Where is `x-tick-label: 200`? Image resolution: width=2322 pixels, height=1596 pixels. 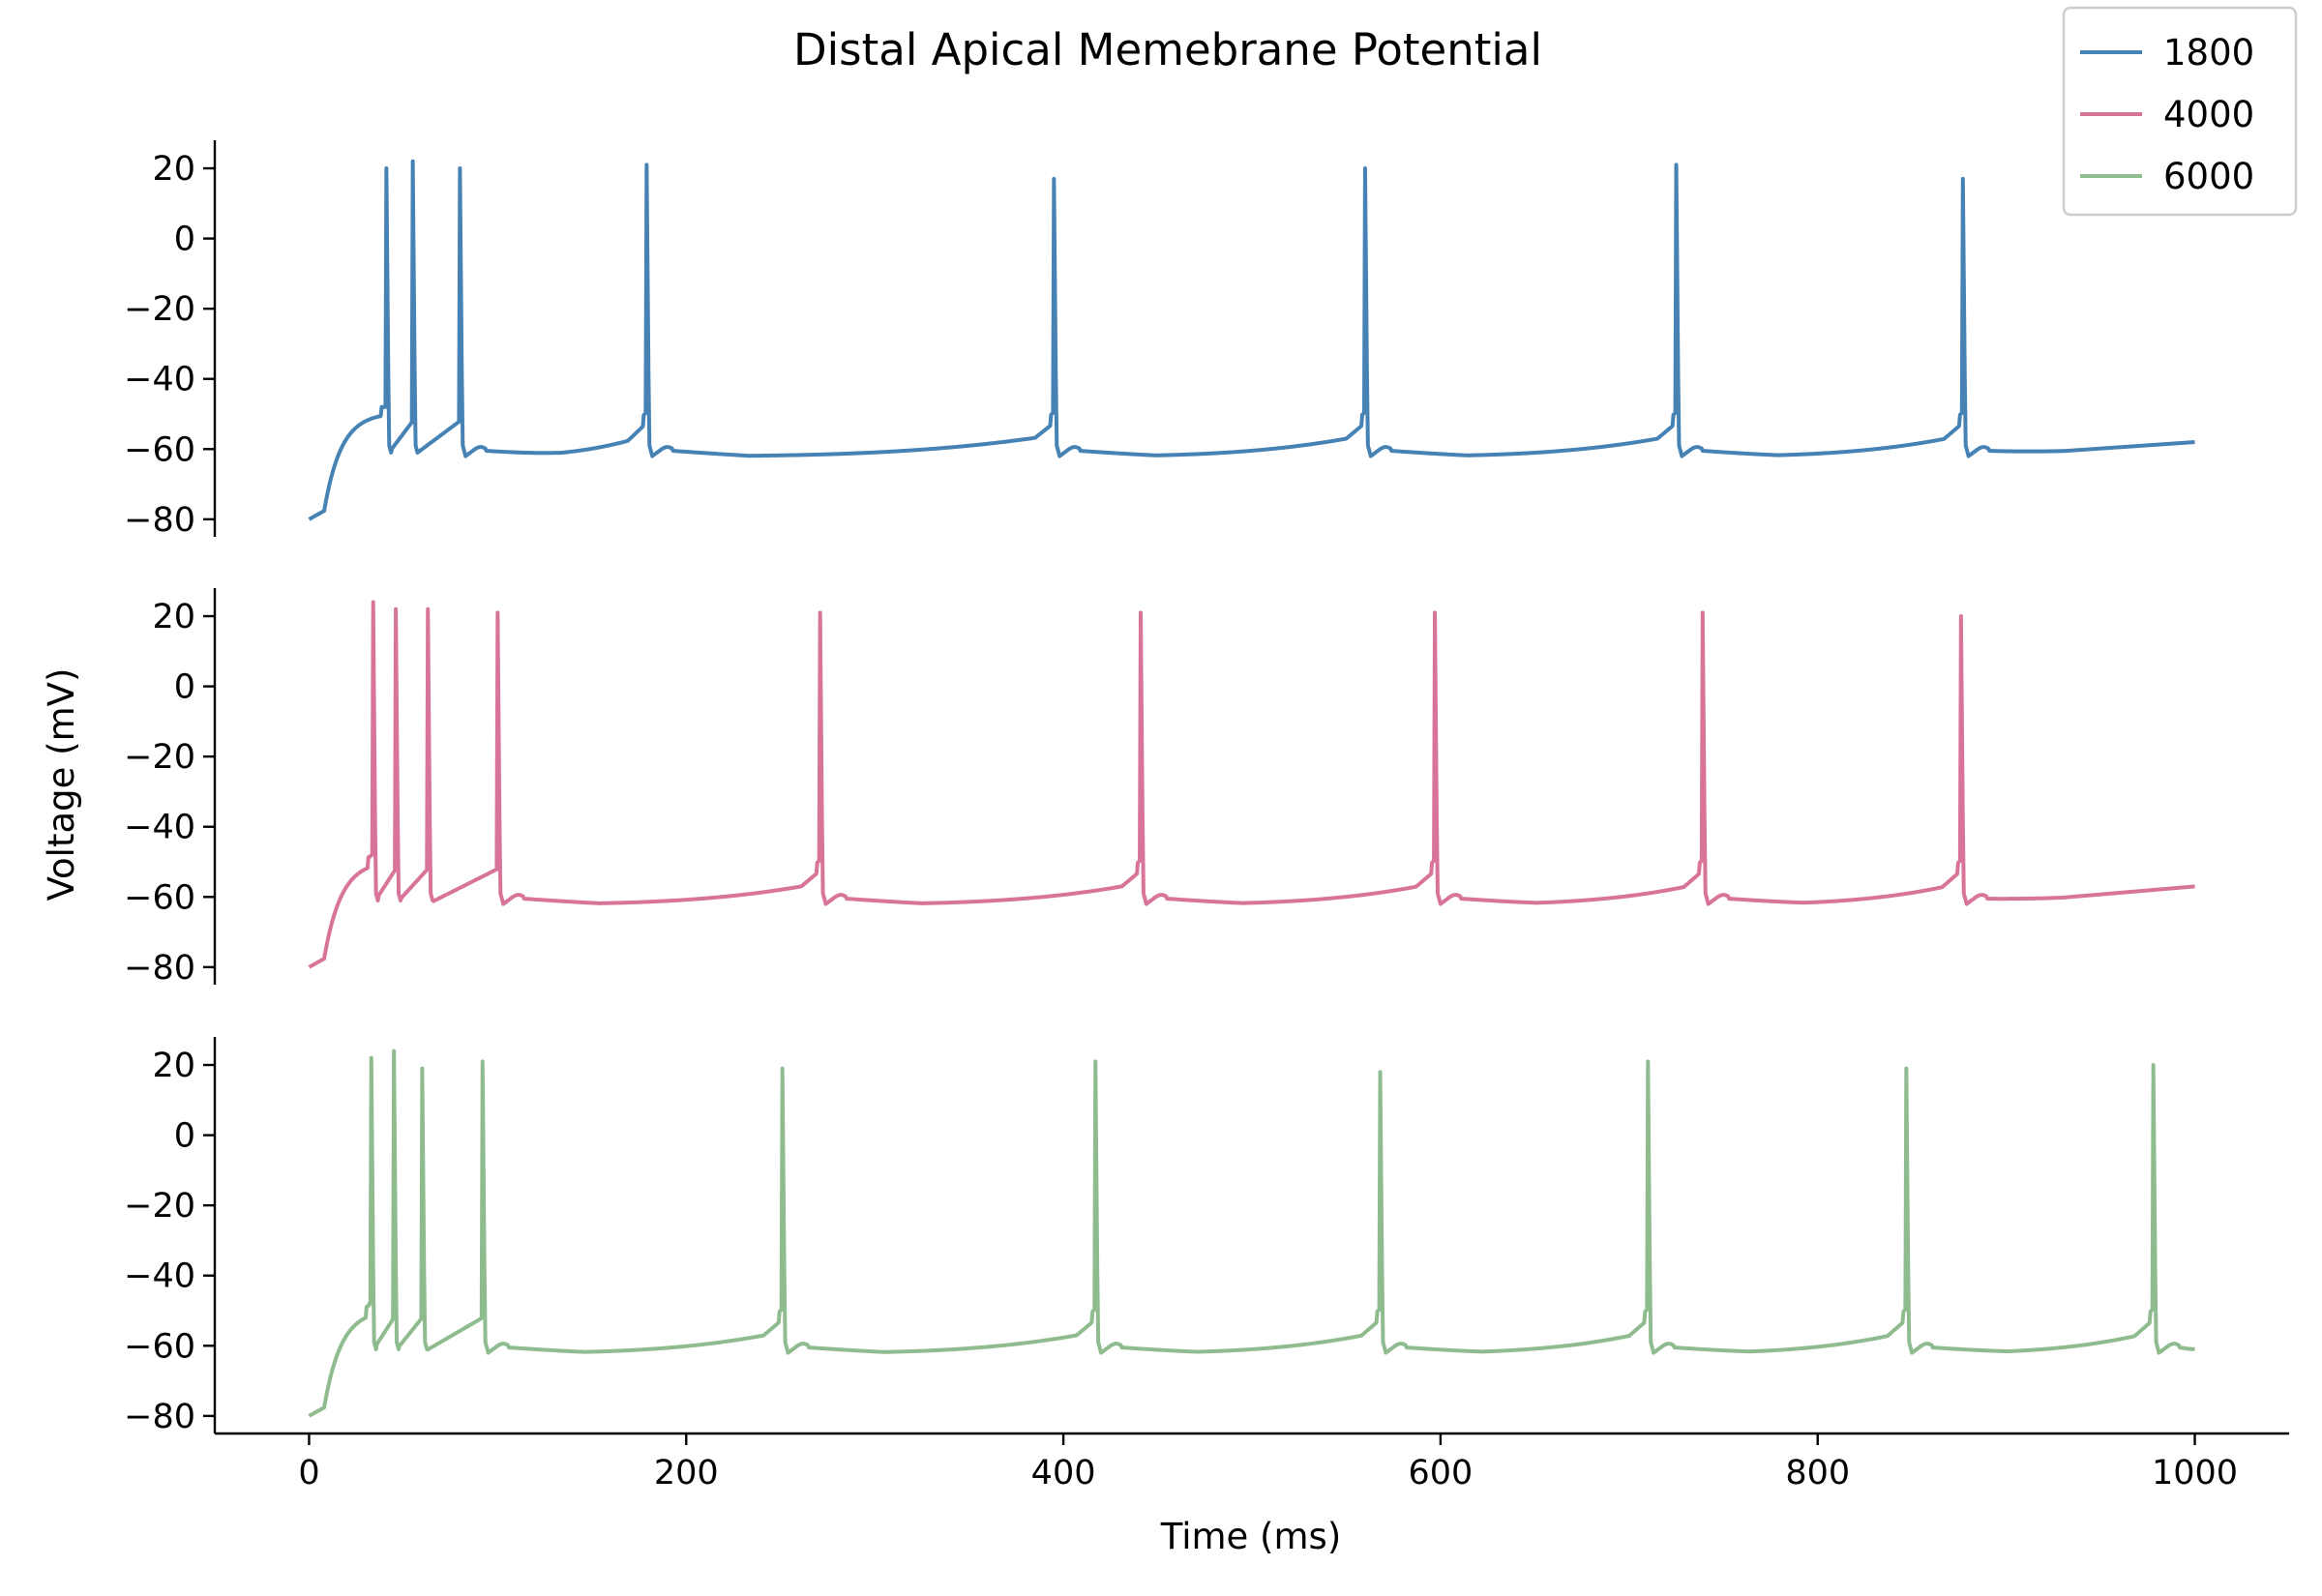 x-tick-label: 200 is located at coordinates (686, 1473).